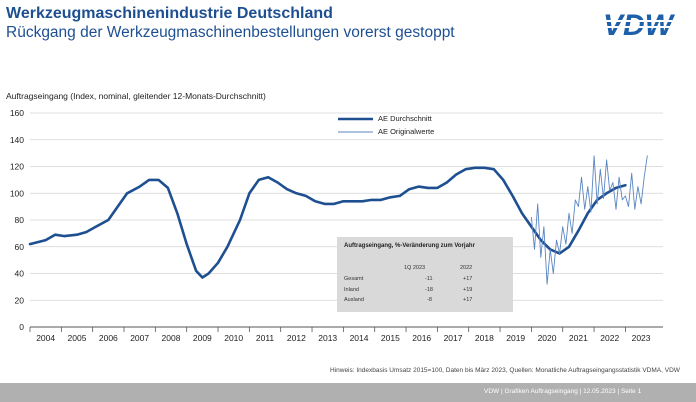  What do you see at coordinates (406, 131) in the screenshot?
I see `legend-label: AE Originalwerte` at bounding box center [406, 131].